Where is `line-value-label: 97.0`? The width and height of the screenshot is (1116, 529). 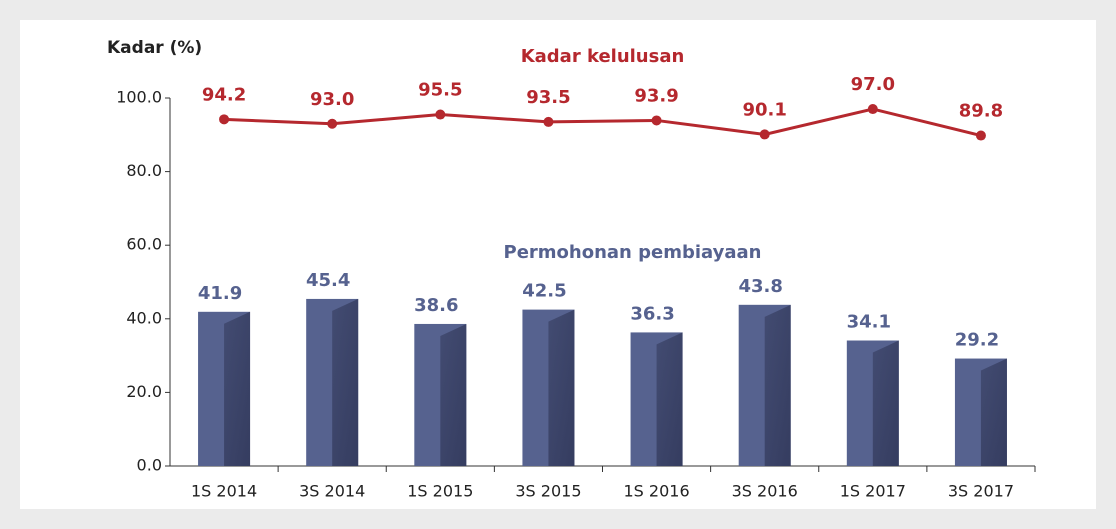 line-value-label: 97.0 is located at coordinates (873, 84).